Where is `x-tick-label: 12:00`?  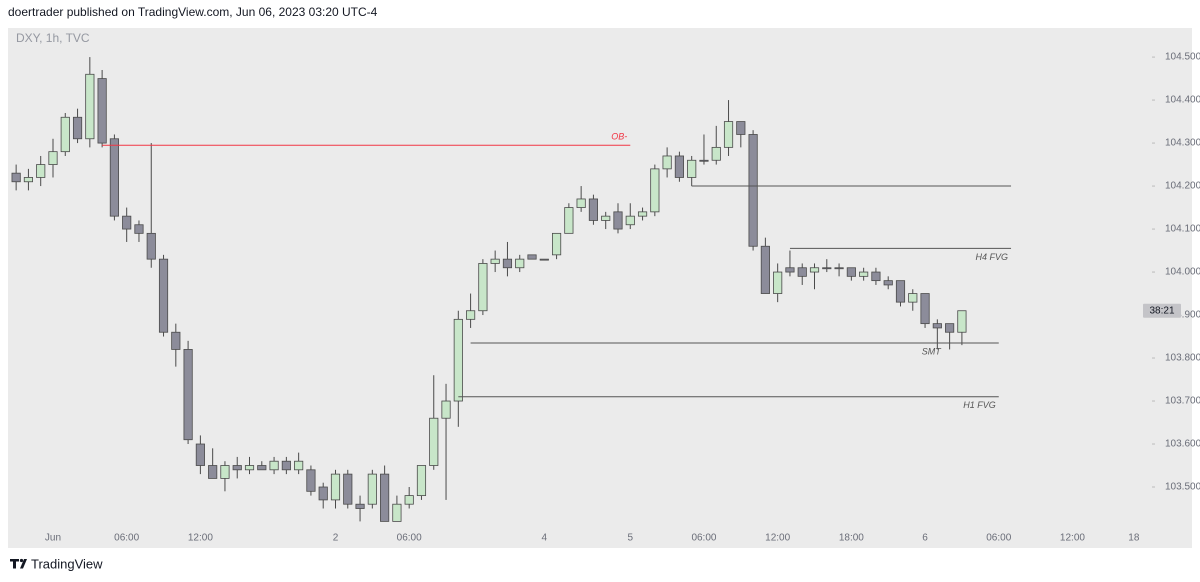 x-tick-label: 12:00 is located at coordinates (777, 538).